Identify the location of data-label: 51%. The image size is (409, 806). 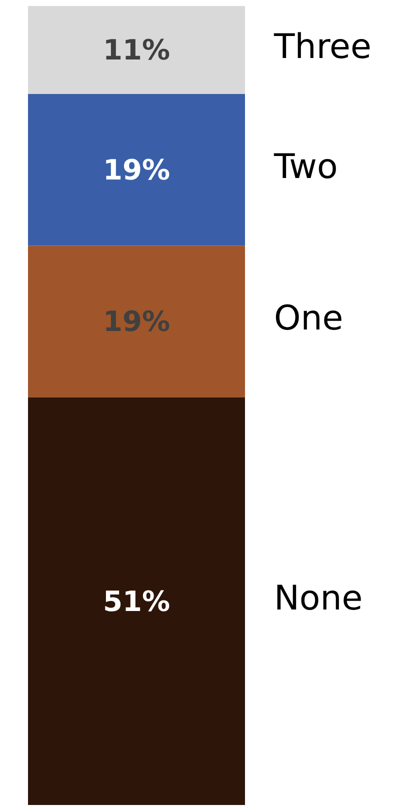
(136, 601).